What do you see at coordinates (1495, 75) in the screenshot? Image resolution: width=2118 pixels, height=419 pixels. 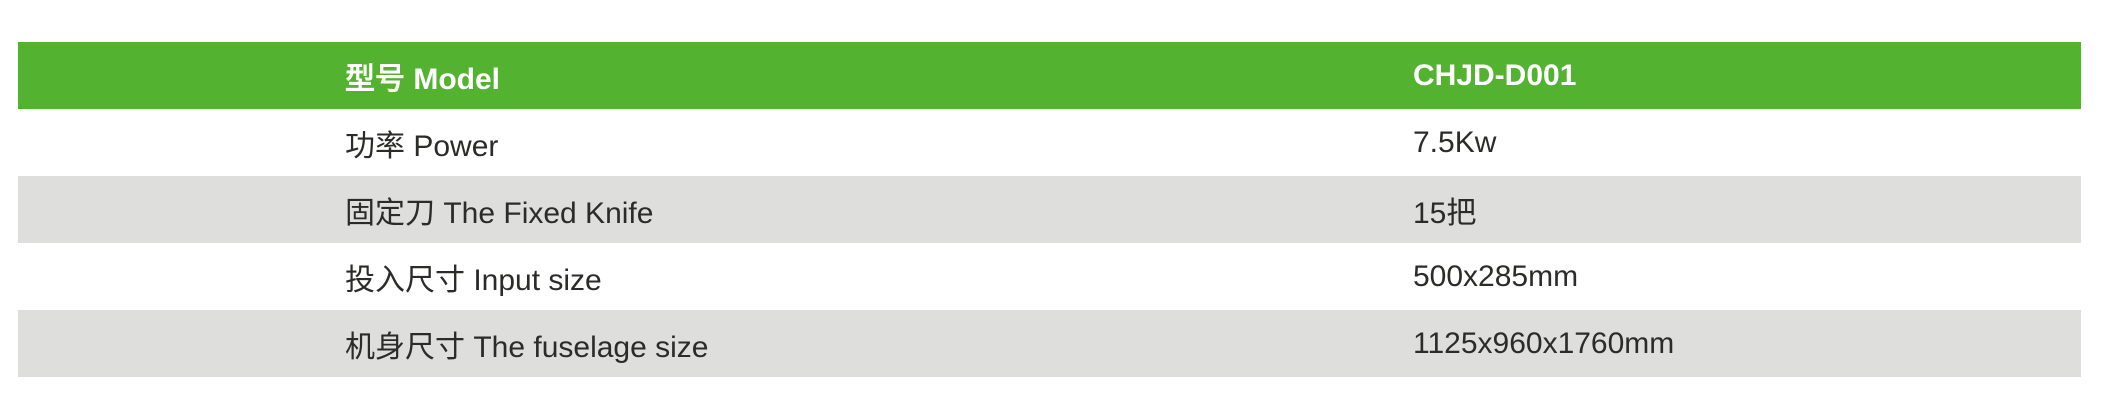 I see `header-value-model-number: CHJD-D001` at bounding box center [1495, 75].